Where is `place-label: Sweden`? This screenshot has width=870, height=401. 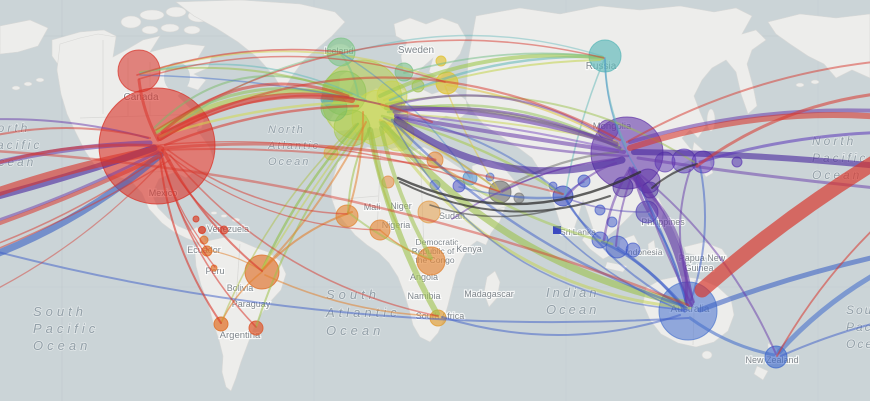 place-label: Sweden is located at coordinates (416, 50).